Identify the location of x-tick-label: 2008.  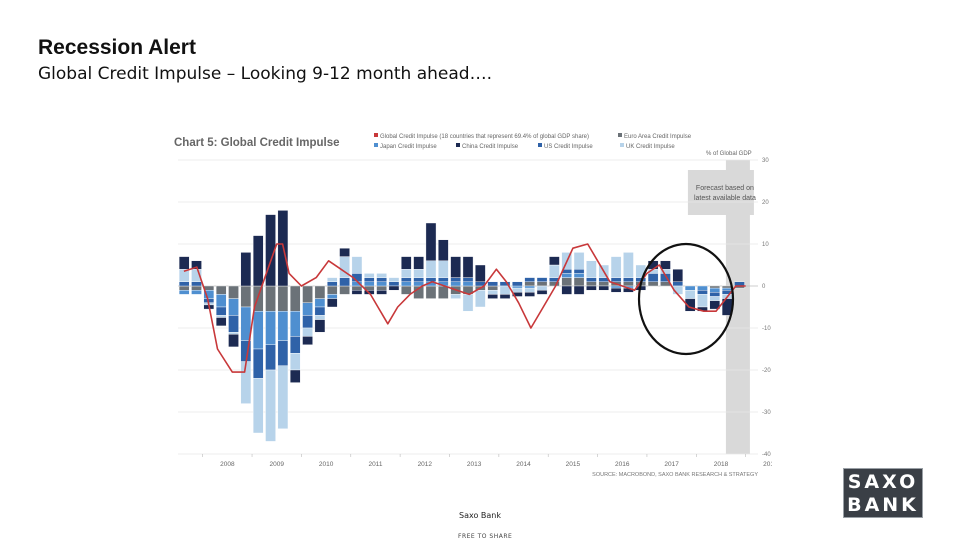
(227, 464).